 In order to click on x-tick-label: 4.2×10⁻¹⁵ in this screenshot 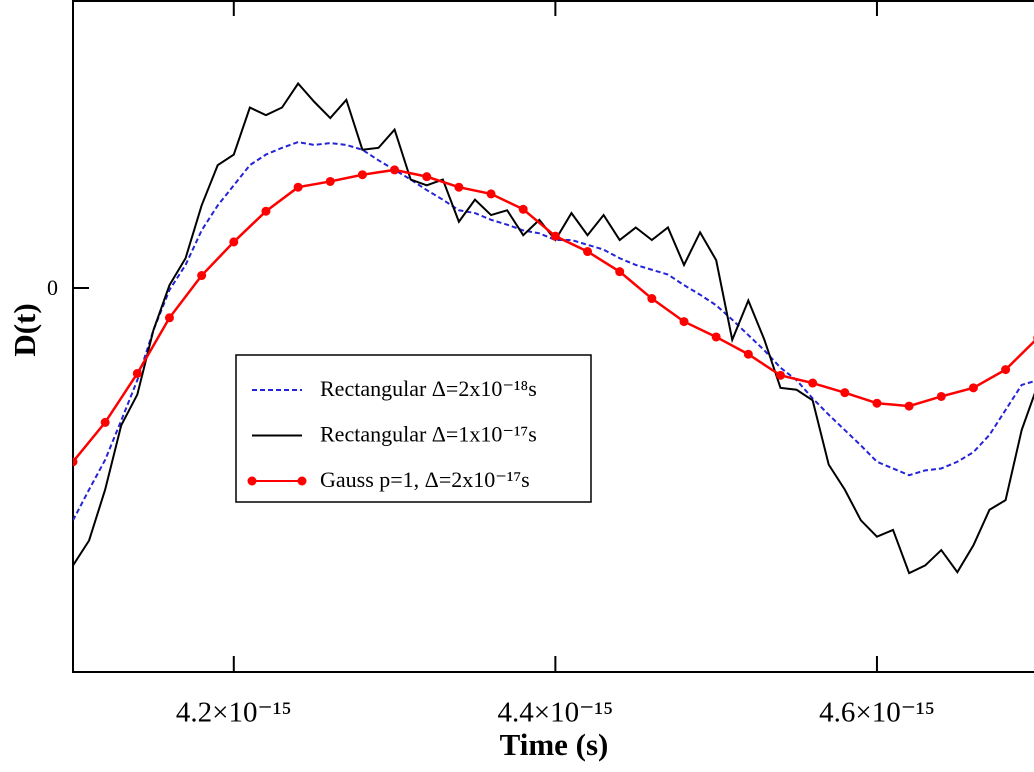, I will do `click(234, 713)`.